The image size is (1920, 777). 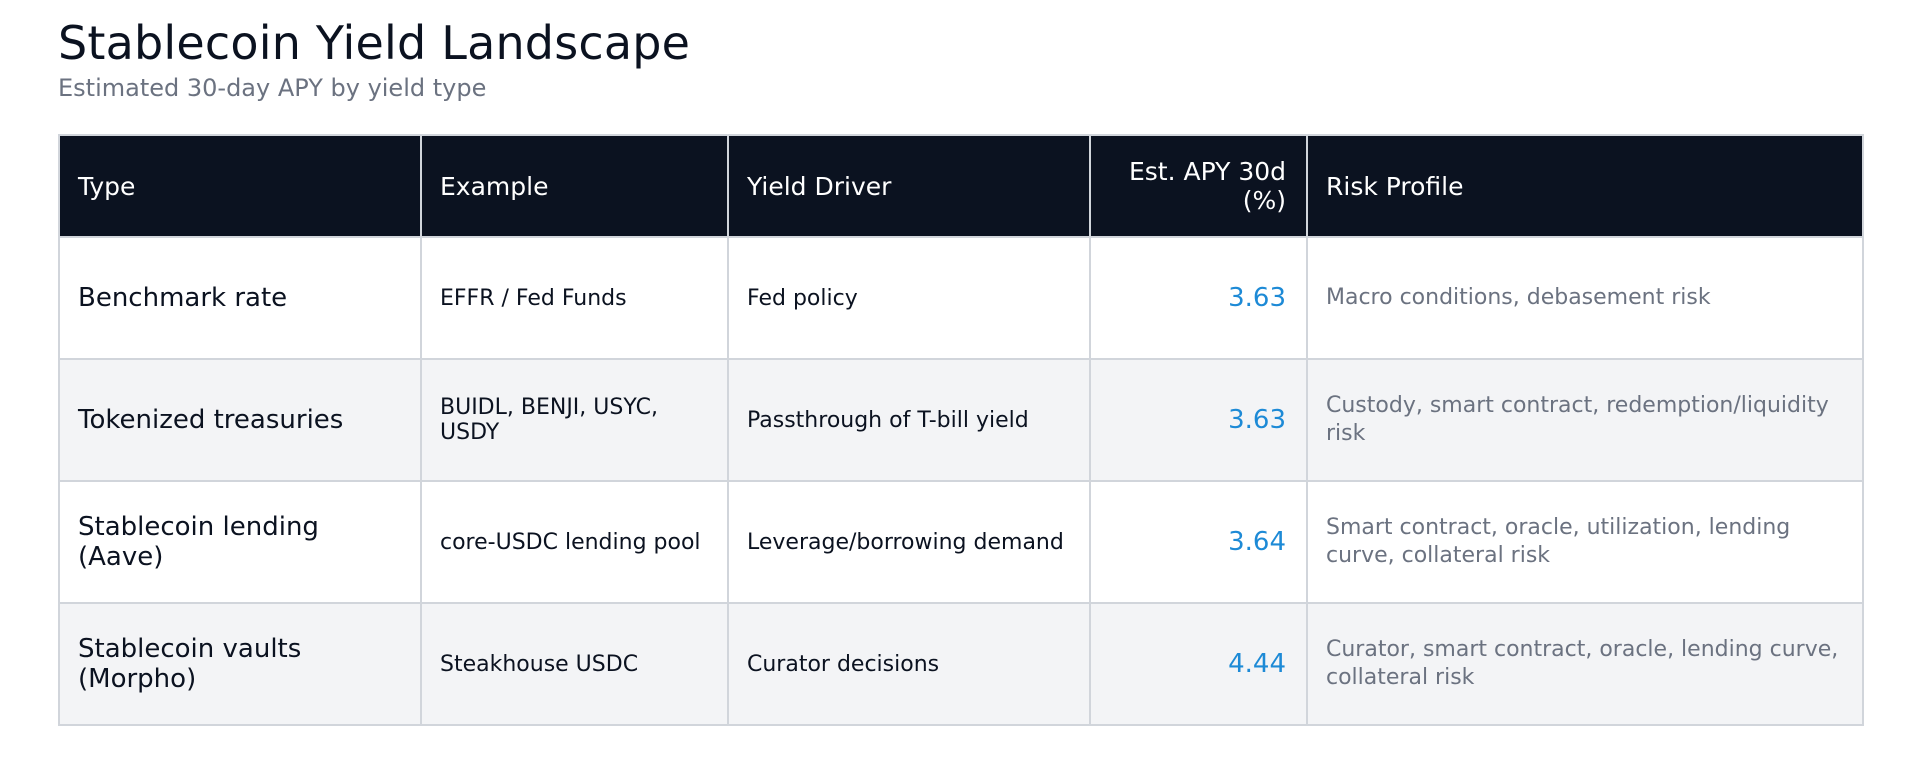 I want to click on cell-type: Stablecoin lending (Aave), so click(x=240, y=542).